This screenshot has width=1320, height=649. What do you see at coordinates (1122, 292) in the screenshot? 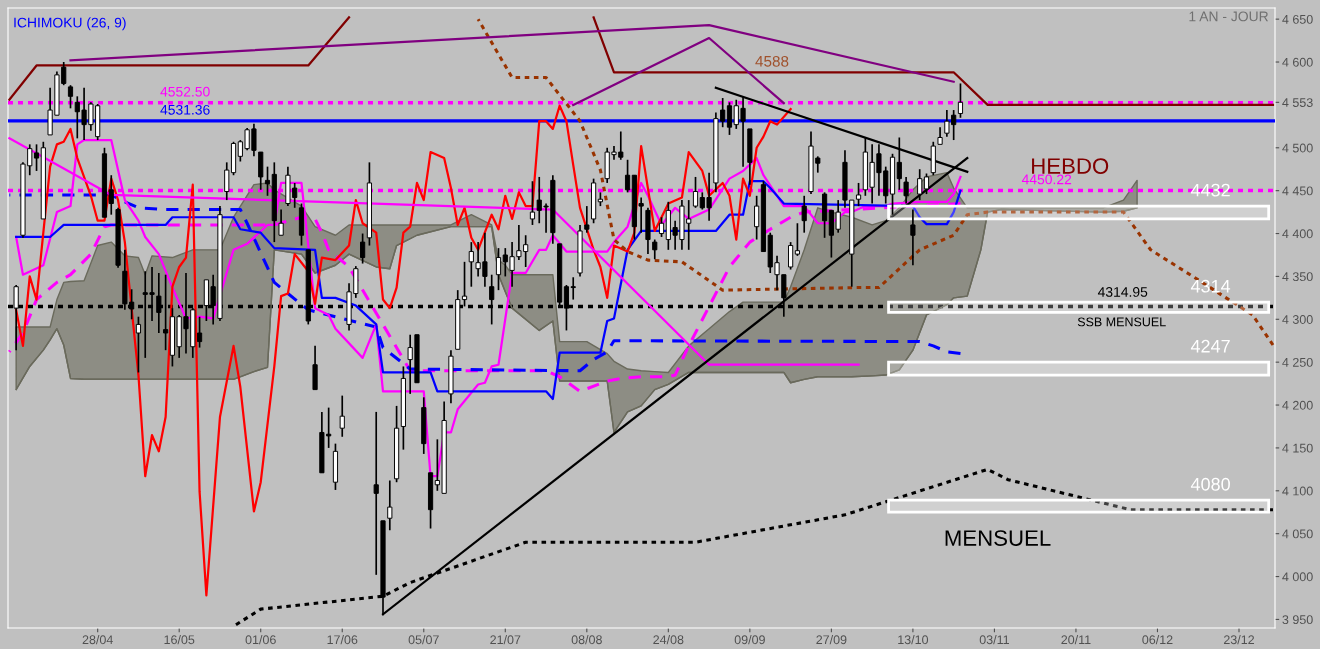
I see `ref-line-label: 4314.95` at bounding box center [1122, 292].